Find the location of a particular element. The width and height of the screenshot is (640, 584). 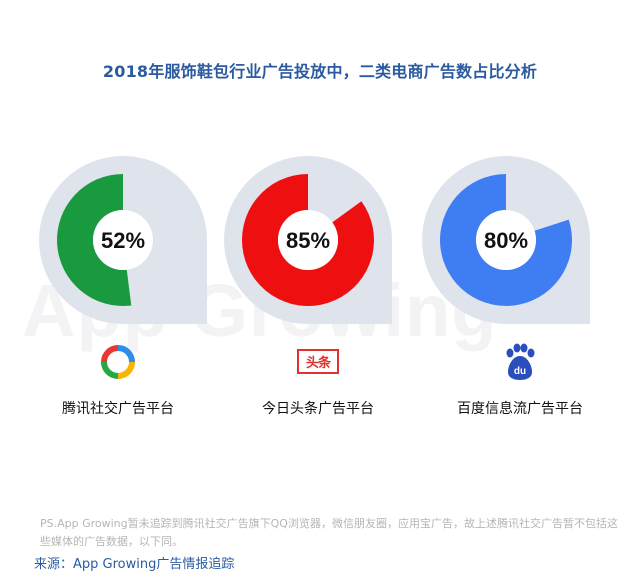

toutiao-logo: 头条 is located at coordinates (318, 361).